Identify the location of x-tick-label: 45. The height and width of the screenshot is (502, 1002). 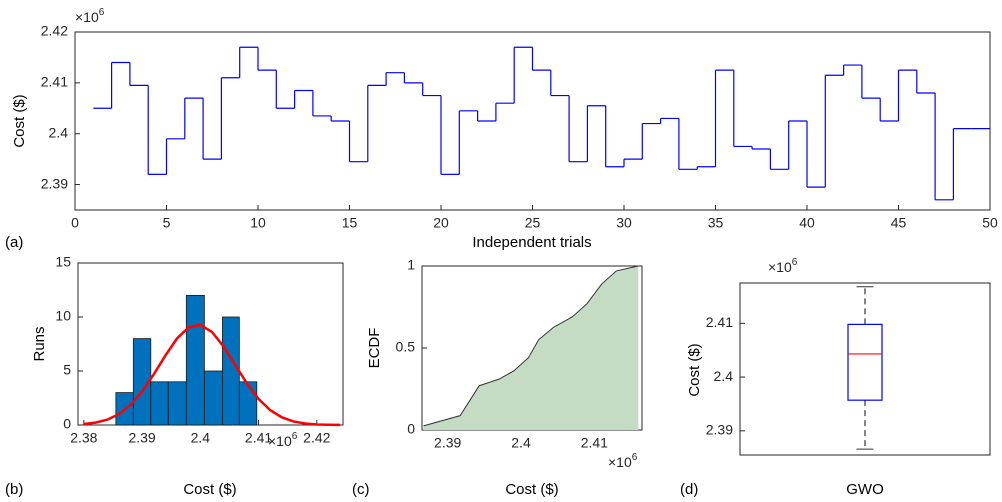
(899, 223).